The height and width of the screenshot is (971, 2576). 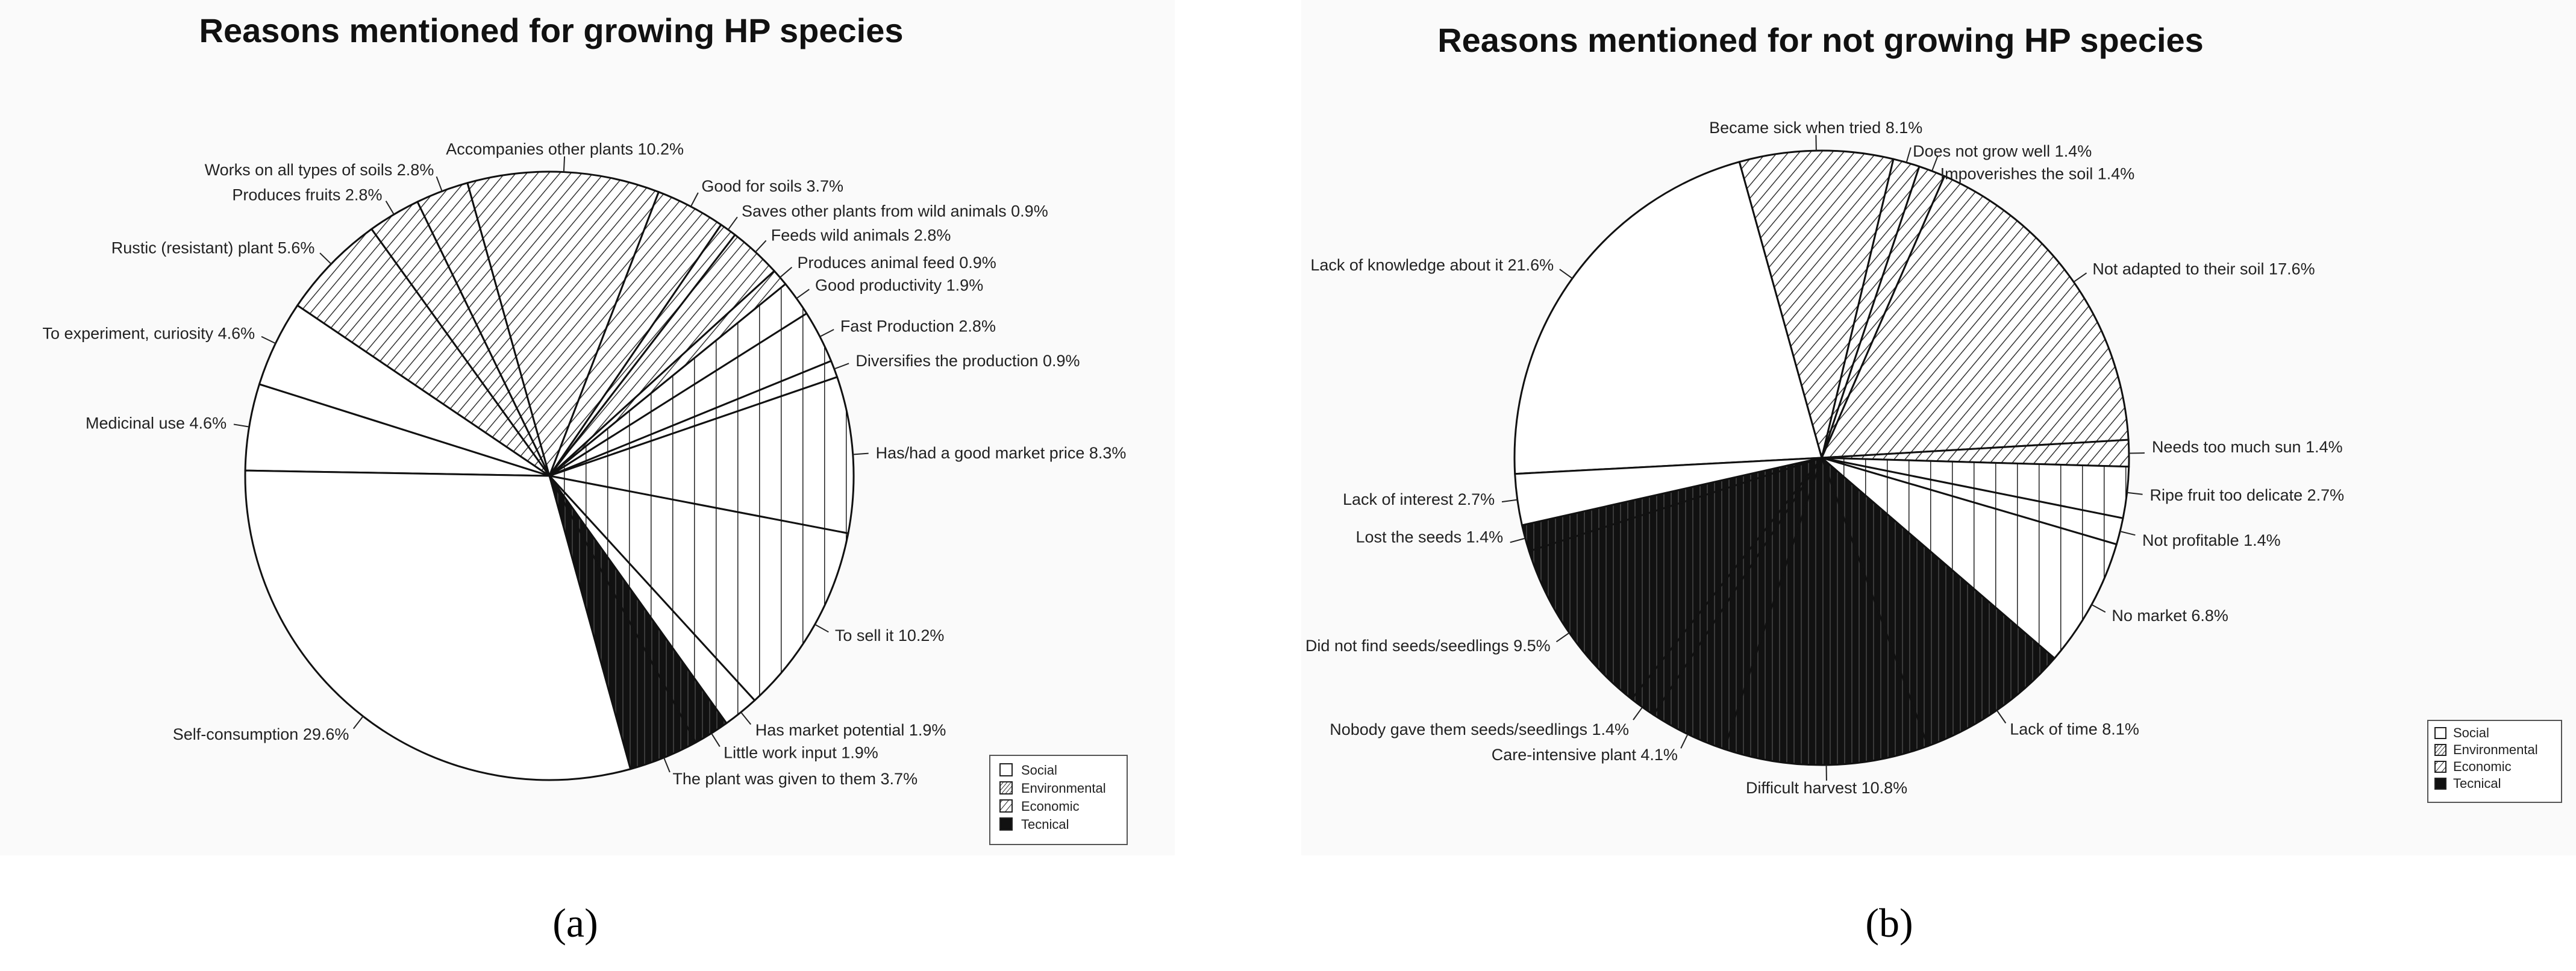 What do you see at coordinates (1428, 646) in the screenshot?
I see `pie-slice-label: Did not find seeds/seedlings 9.5%` at bounding box center [1428, 646].